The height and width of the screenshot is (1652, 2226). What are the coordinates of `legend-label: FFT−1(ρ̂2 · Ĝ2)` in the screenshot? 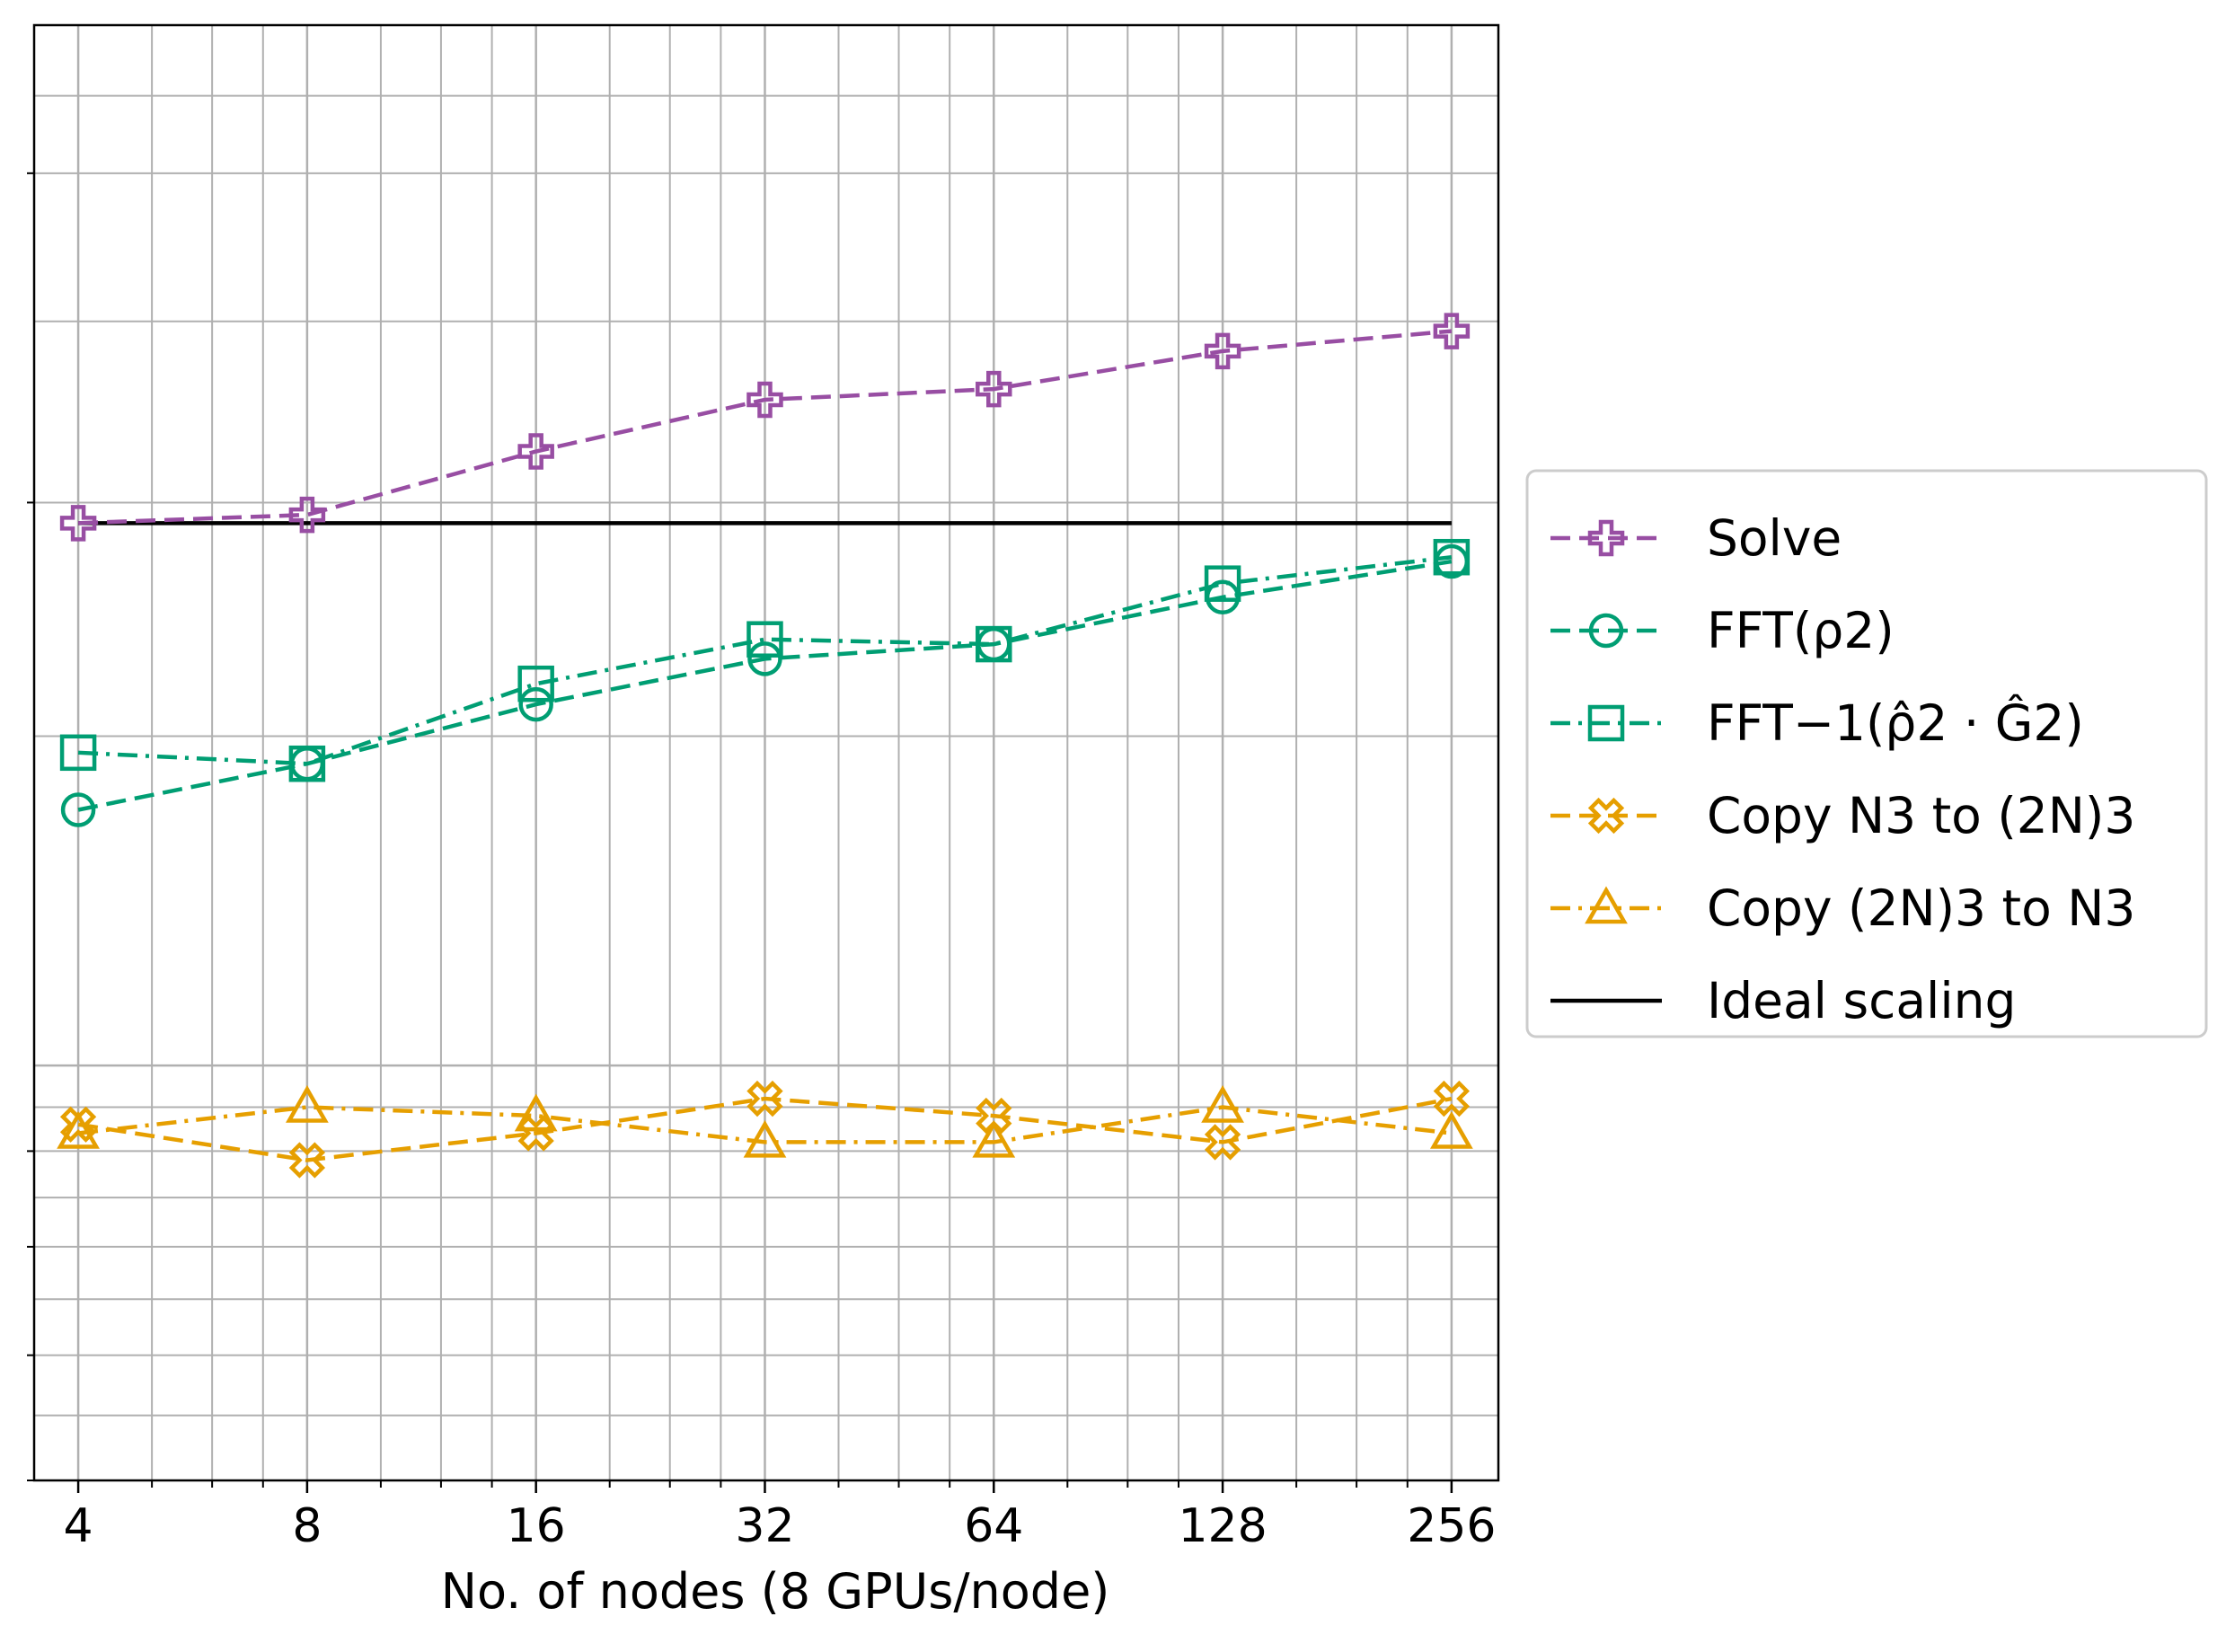 It's located at (1896, 722).